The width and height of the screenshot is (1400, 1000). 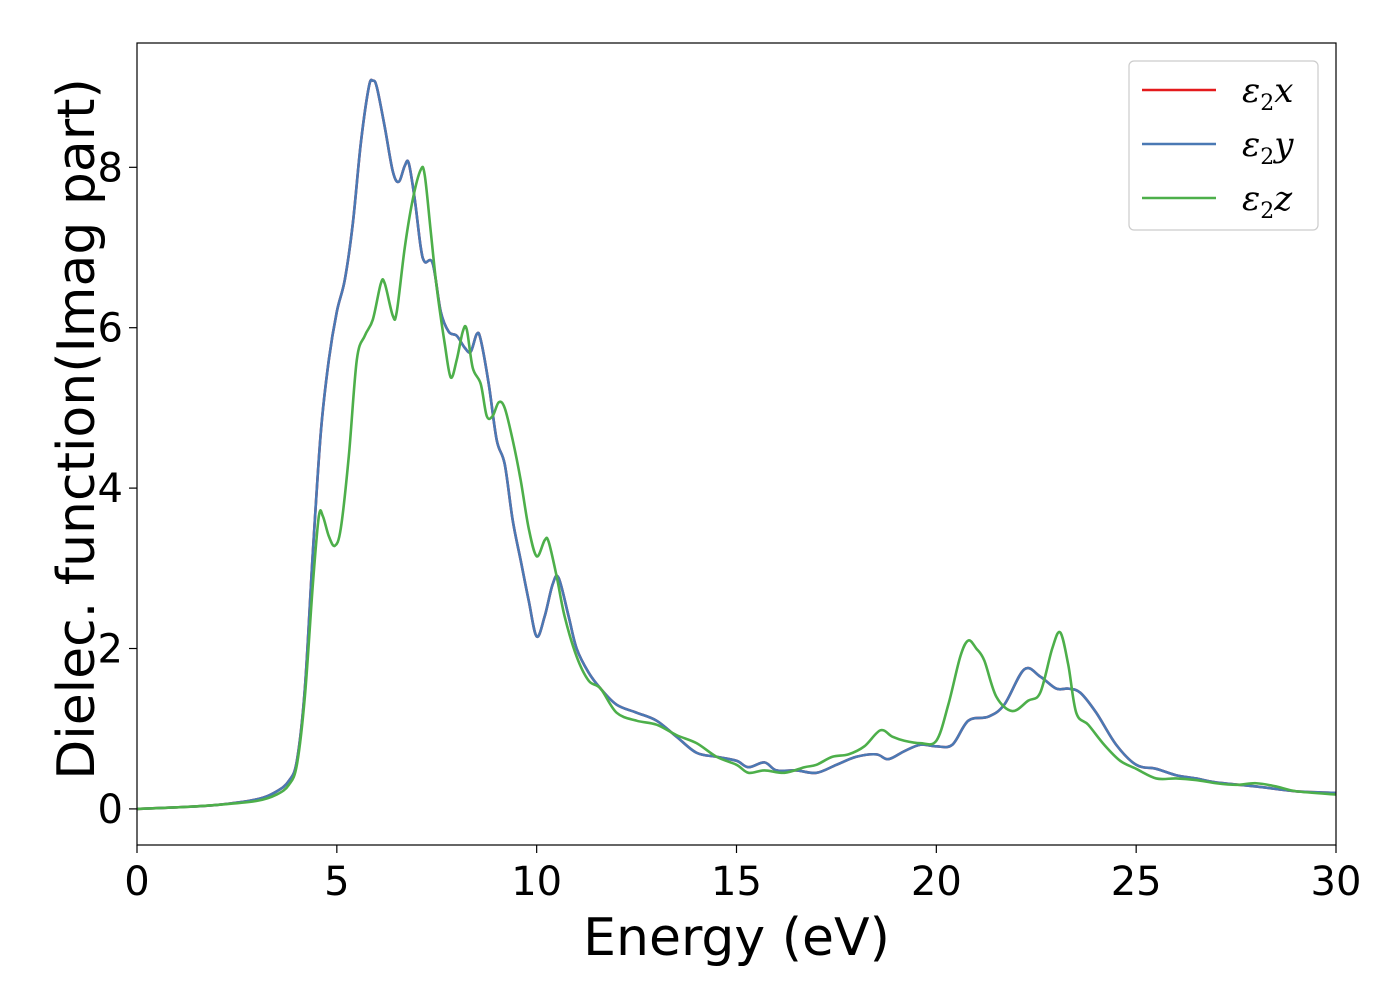 I want to click on y-axis-ticks: 0 2 4 6 8, so click(x=117, y=489).